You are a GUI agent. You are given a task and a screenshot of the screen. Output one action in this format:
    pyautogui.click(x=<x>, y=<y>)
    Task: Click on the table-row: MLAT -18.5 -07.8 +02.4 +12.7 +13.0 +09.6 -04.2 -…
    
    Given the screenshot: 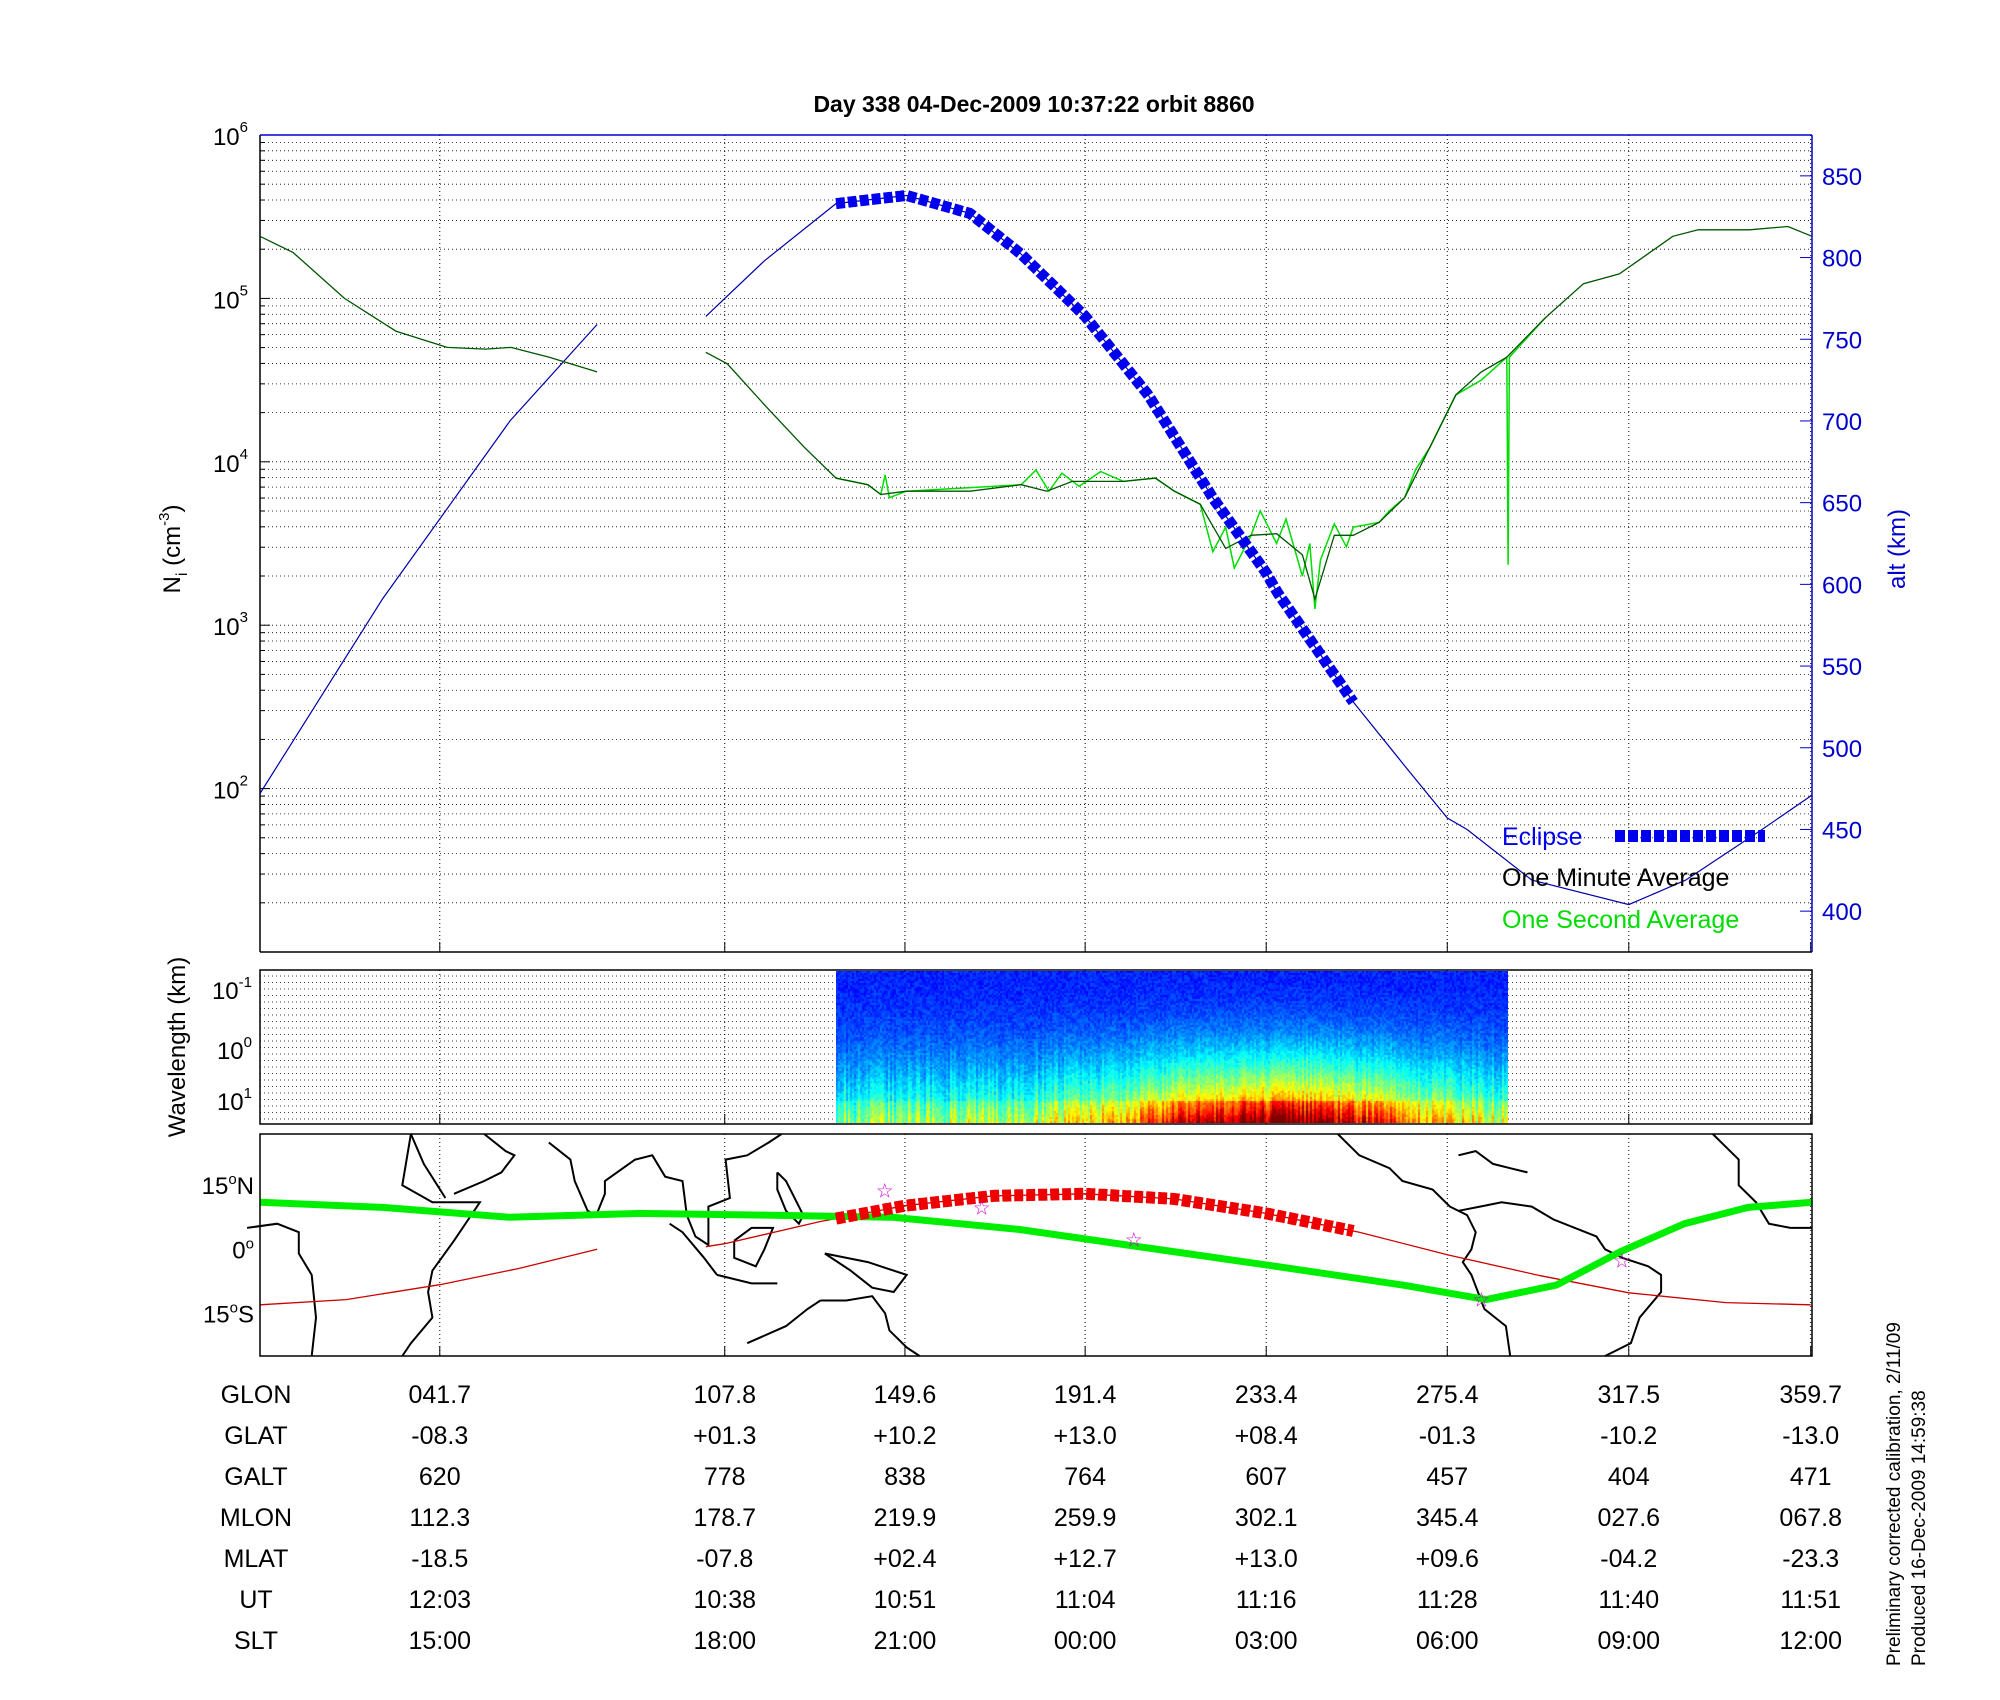 What is the action you would take?
    pyautogui.click(x=1032, y=1559)
    